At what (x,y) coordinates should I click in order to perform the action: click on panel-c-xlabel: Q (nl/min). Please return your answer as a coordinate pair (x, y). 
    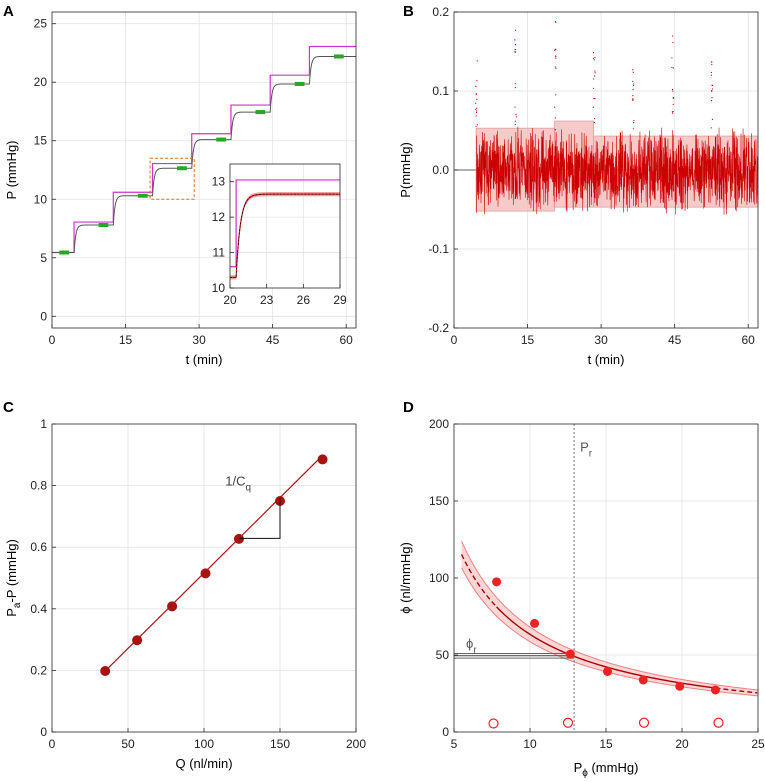
    Looking at the image, I should click on (203, 763).